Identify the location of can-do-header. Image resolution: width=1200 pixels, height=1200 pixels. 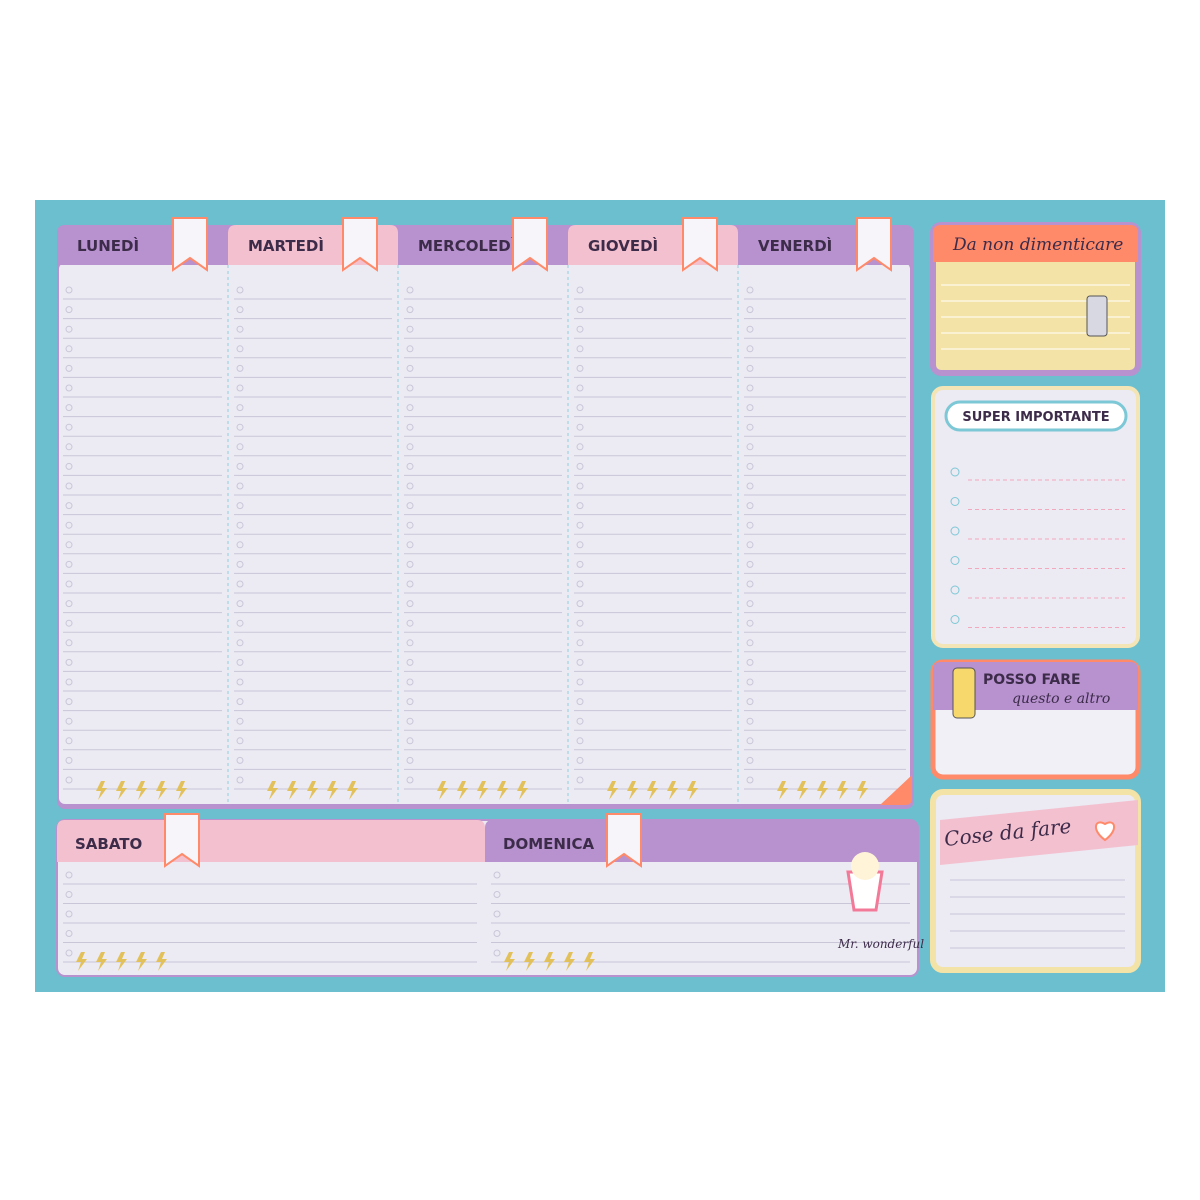
(1035, 686).